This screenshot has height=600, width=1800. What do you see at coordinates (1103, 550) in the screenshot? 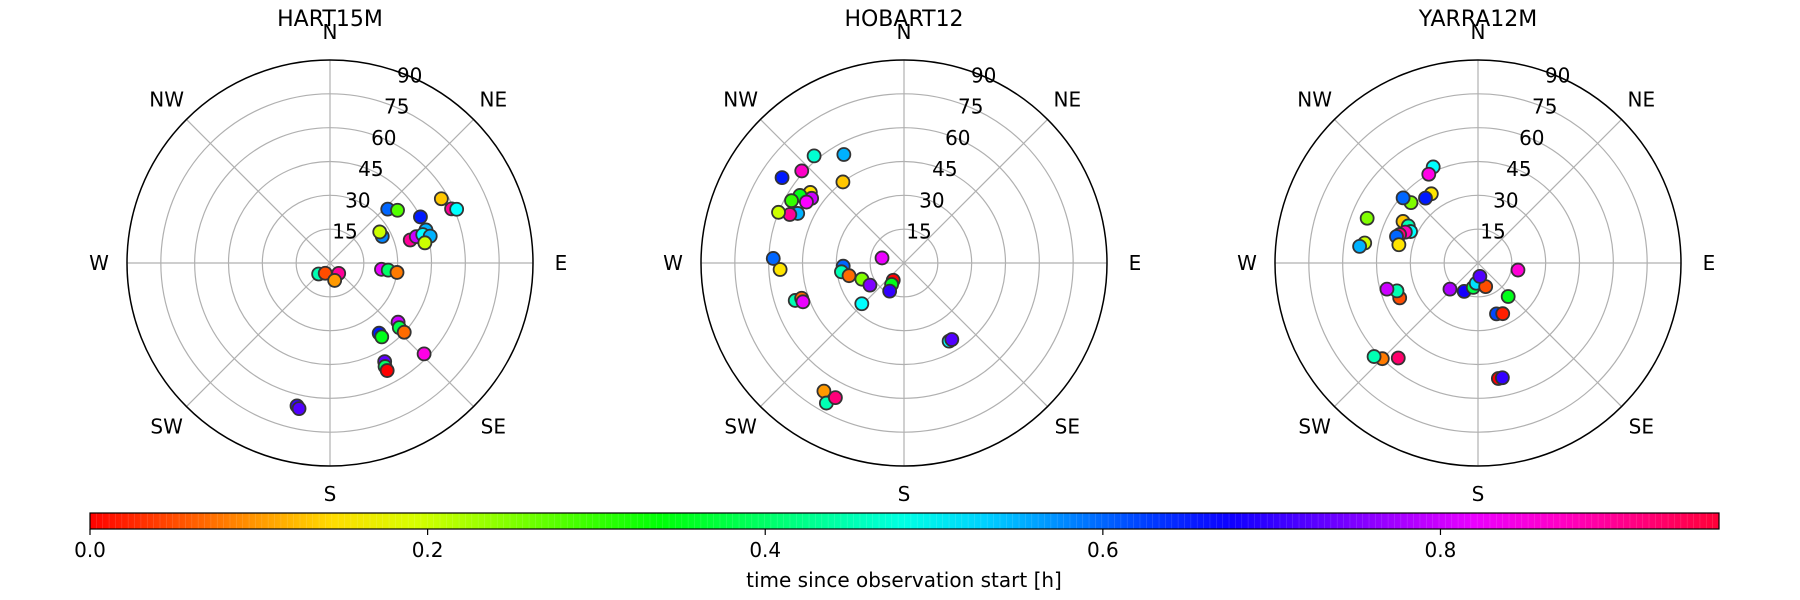
I see `colorbar-tick-label: 0.6` at bounding box center [1103, 550].